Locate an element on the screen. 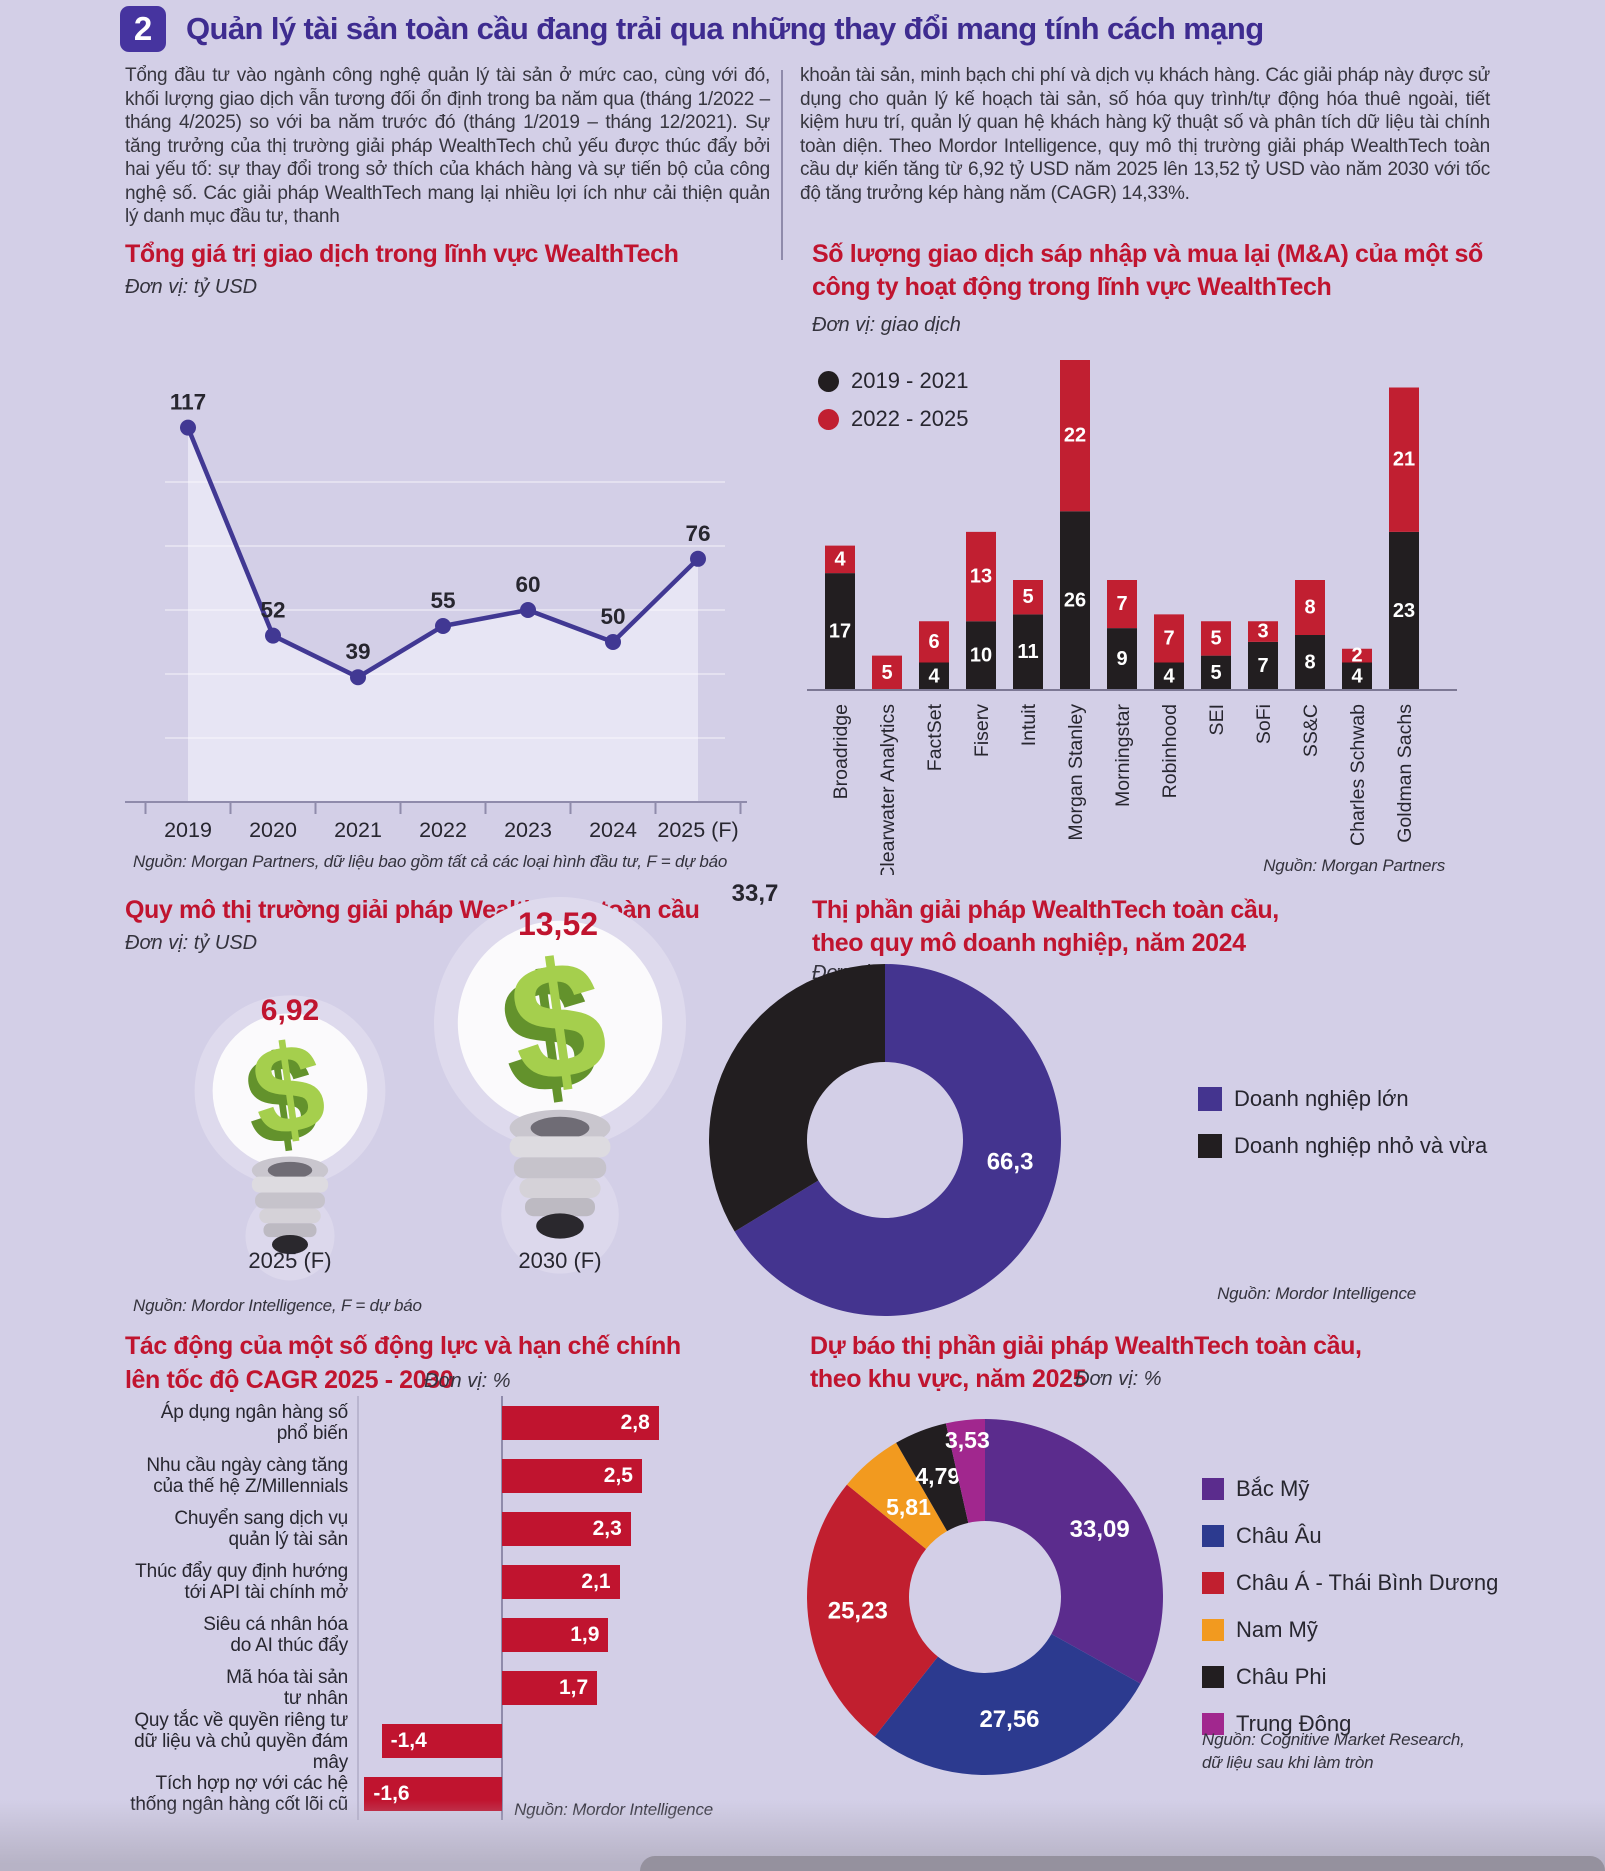 The height and width of the screenshot is (1871, 1605). driver-bar: 2,1 is located at coordinates (561, 1582).